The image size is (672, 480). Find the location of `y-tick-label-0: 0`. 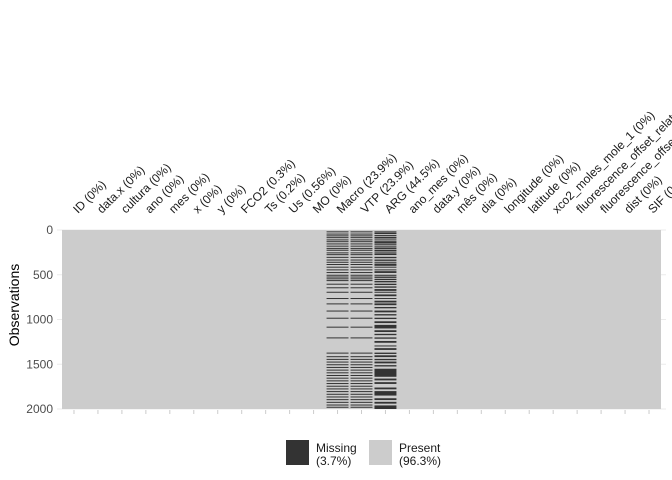

y-tick-label-0: 0 is located at coordinates (49, 230).